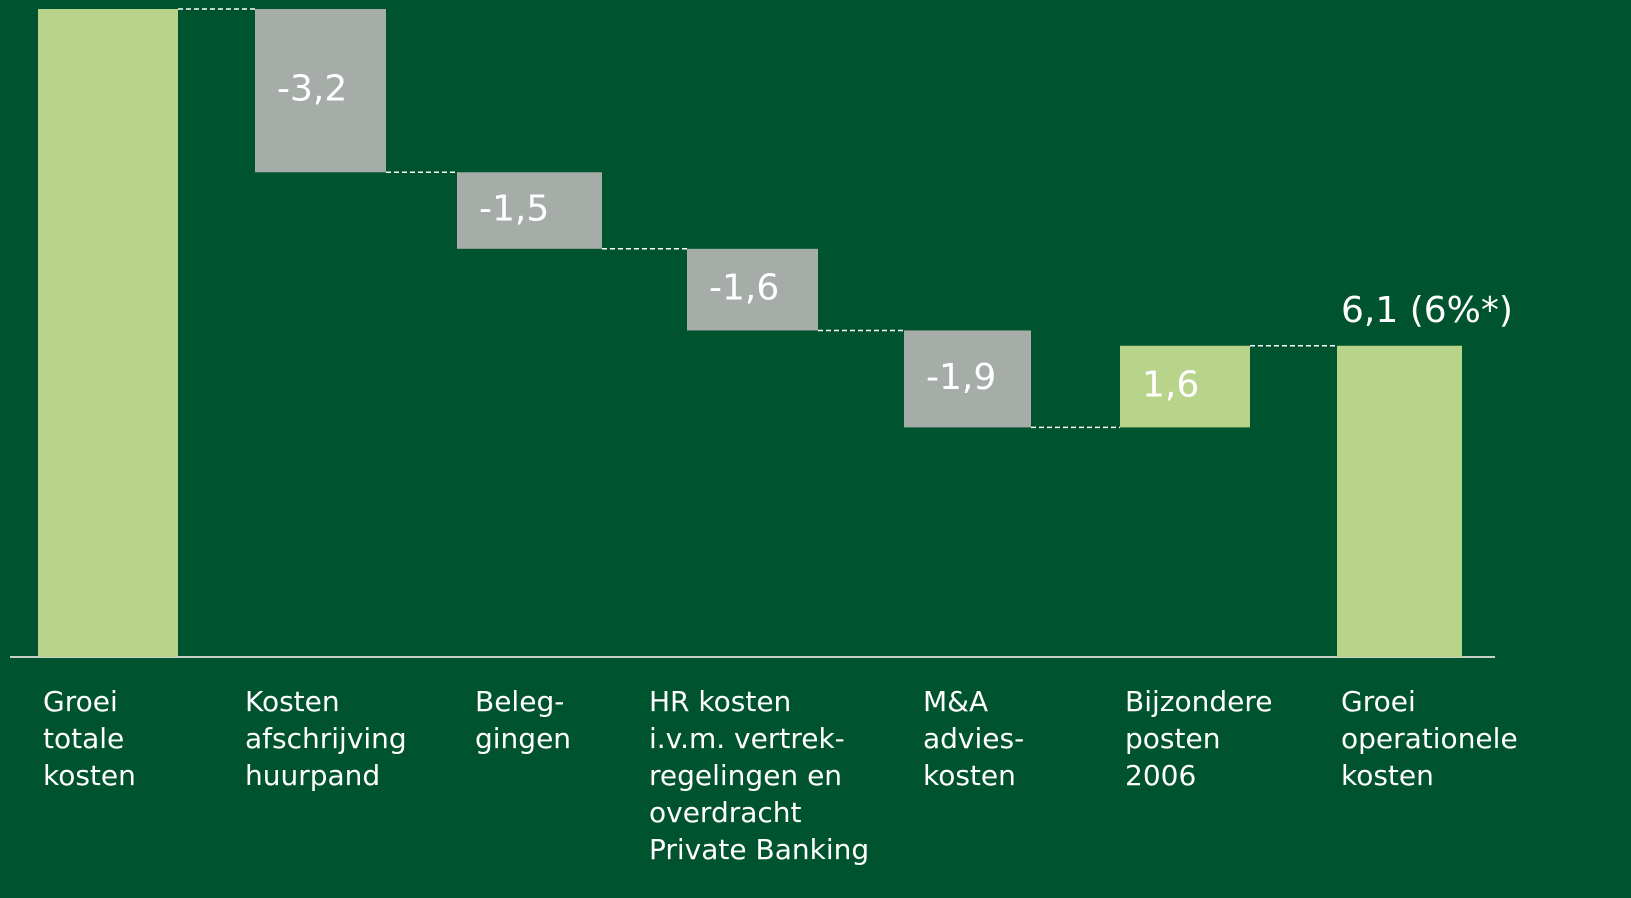 Image resolution: width=1631 pixels, height=898 pixels. Describe the element at coordinates (974, 738) in the screenshot. I see `category-label: M&A advies- kosten` at that location.